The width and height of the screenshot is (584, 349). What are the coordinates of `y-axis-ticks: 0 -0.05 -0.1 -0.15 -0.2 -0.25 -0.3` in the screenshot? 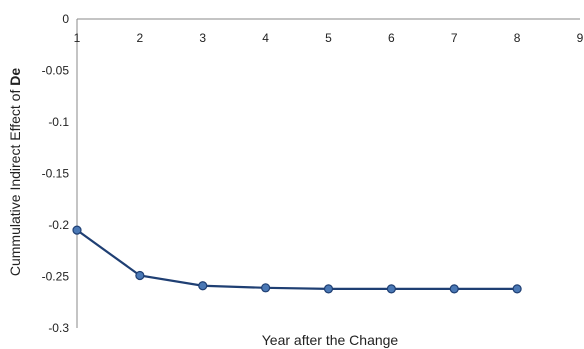 It's located at (56, 173).